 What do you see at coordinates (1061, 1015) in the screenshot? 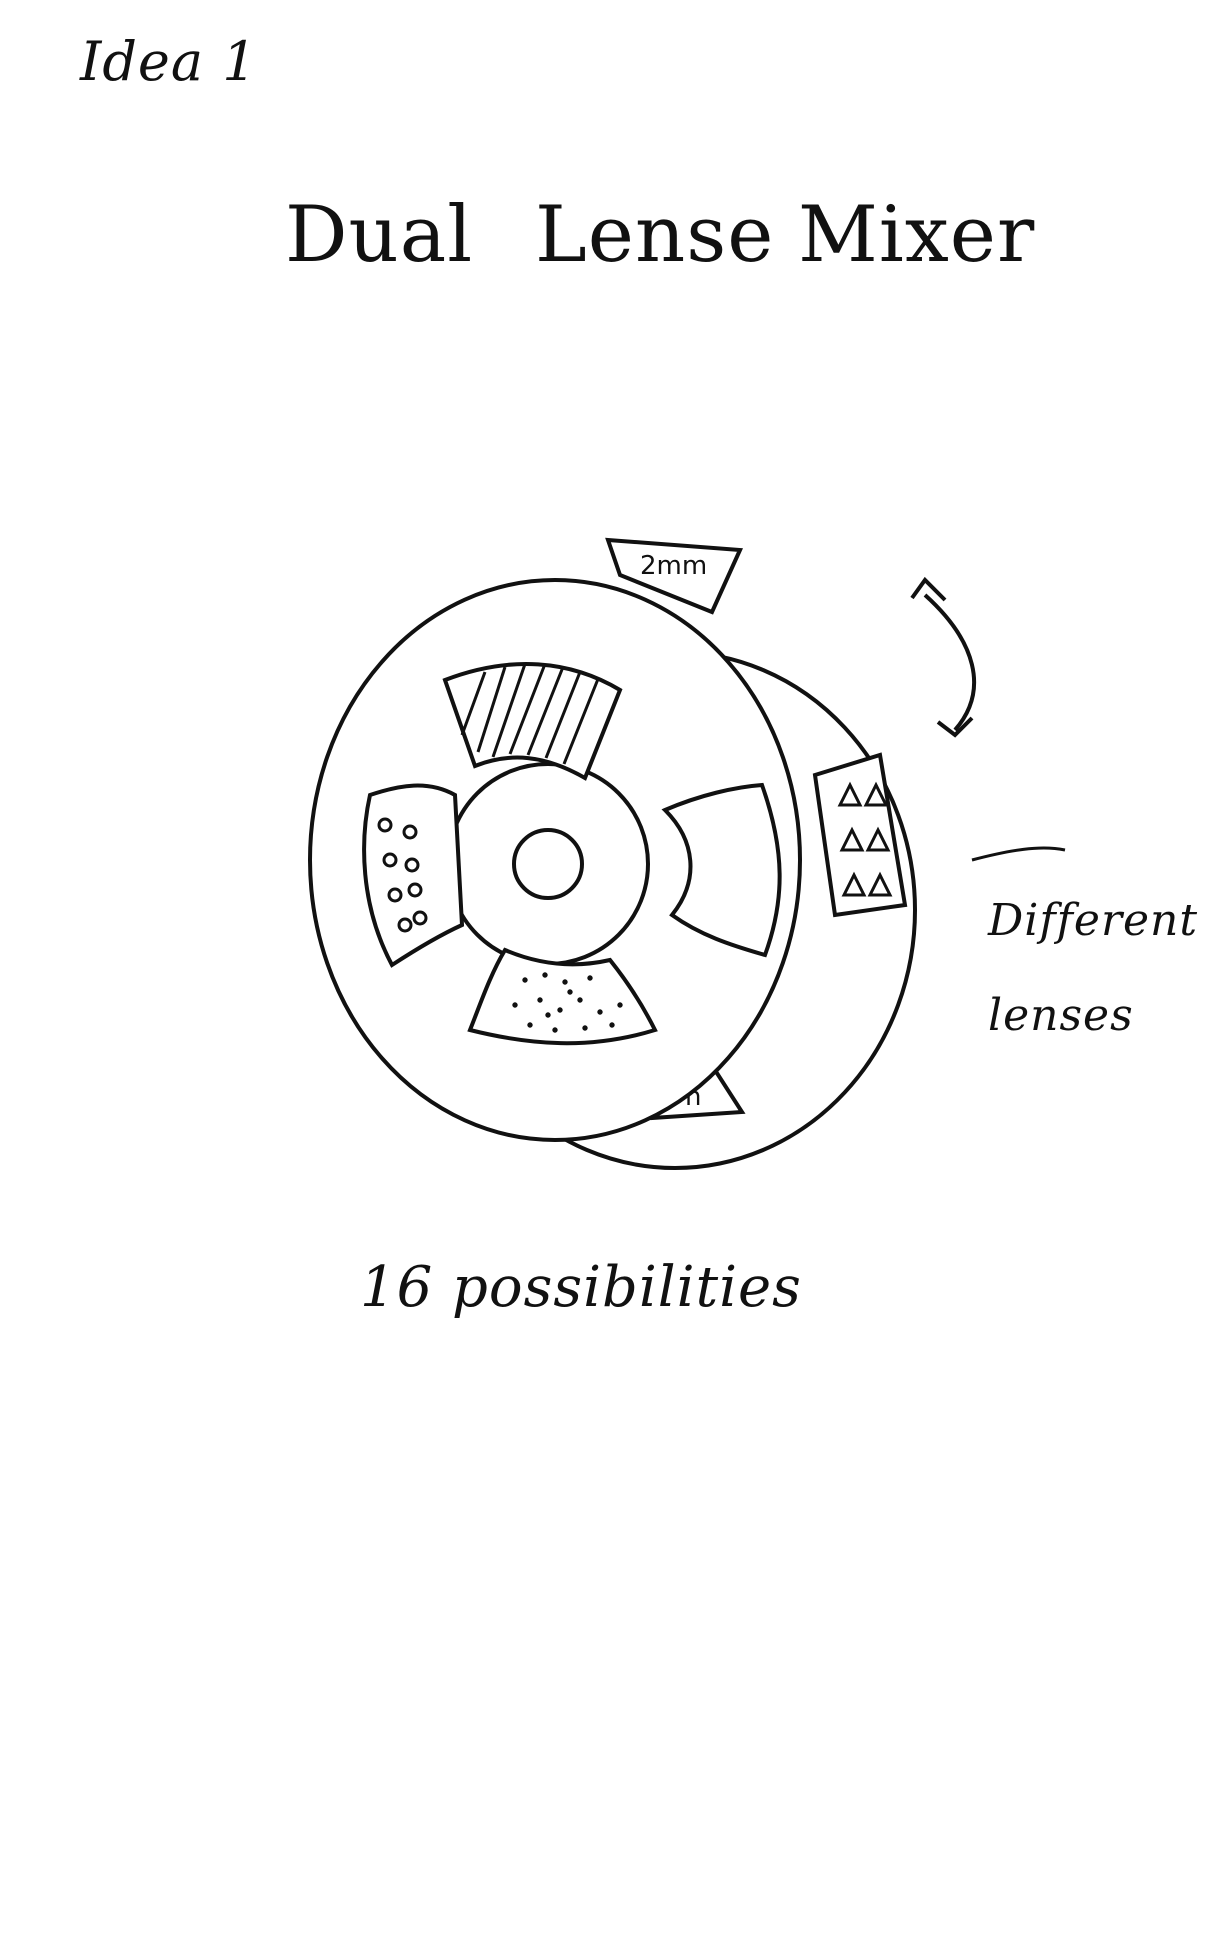
I see `annotation-lenses: lenses` at bounding box center [1061, 1015].